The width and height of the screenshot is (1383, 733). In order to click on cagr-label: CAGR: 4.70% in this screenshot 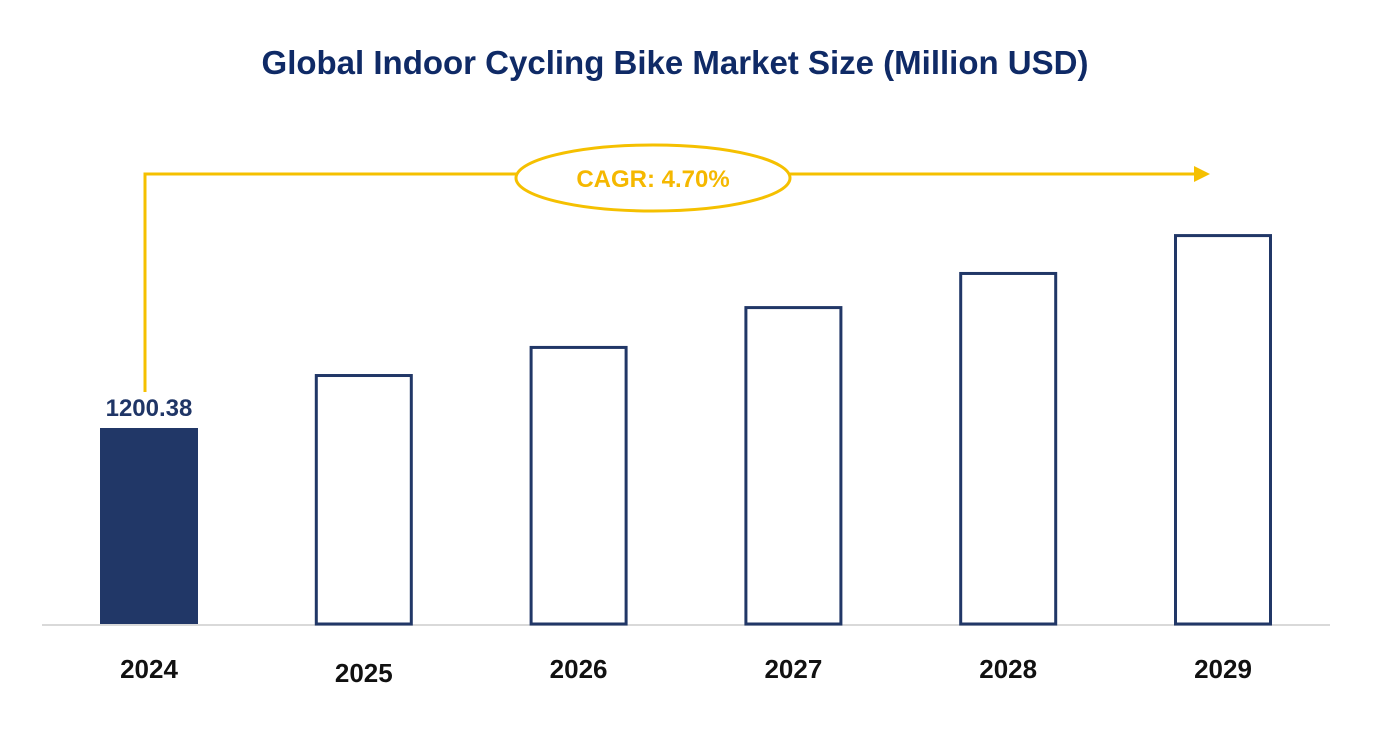, I will do `click(652, 179)`.